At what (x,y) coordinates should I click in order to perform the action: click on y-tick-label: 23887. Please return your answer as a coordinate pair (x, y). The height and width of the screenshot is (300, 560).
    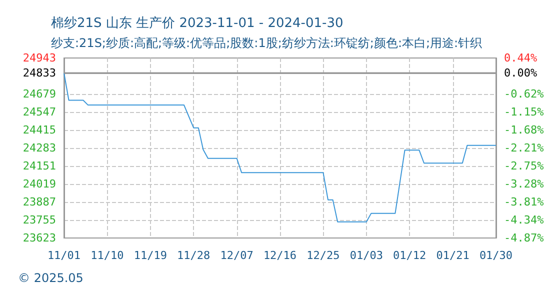
    Looking at the image, I should click on (39, 202).